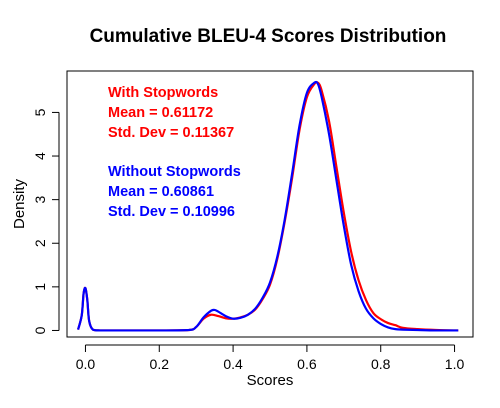 This screenshot has width=500, height=408. Describe the element at coordinates (161, 192) in the screenshot. I see `annotation-line: Mean = 0.60861` at that location.